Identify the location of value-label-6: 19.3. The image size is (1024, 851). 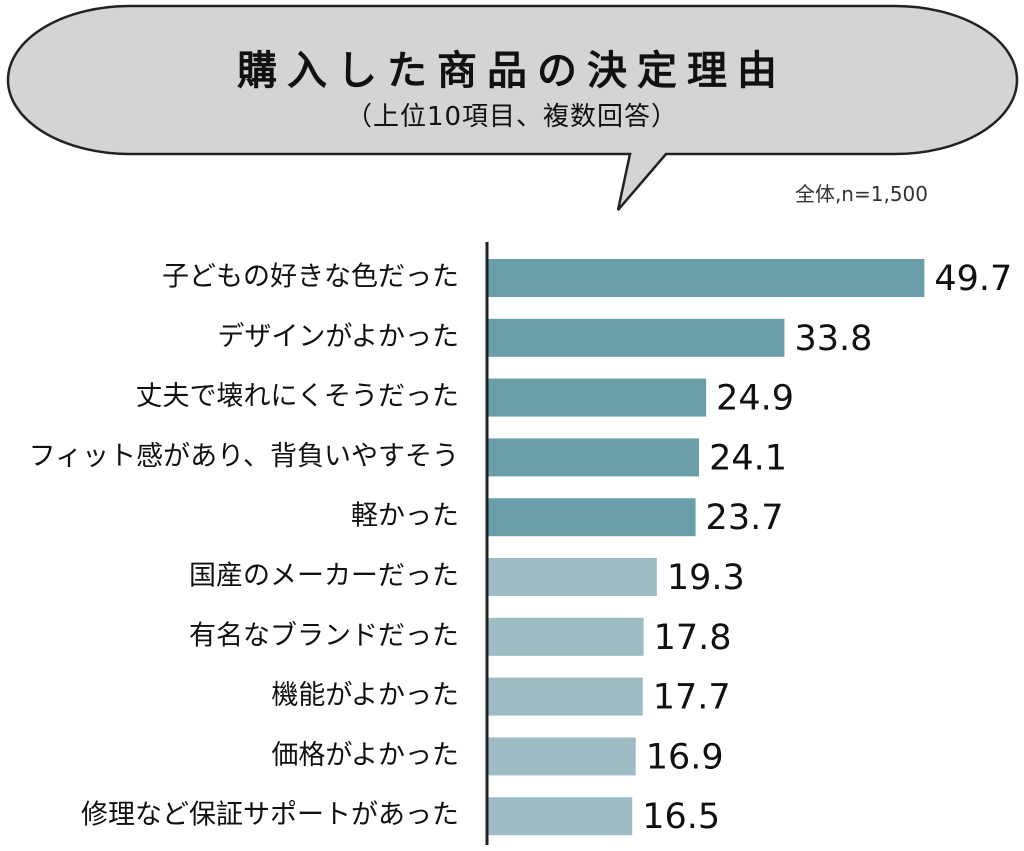
(706, 578).